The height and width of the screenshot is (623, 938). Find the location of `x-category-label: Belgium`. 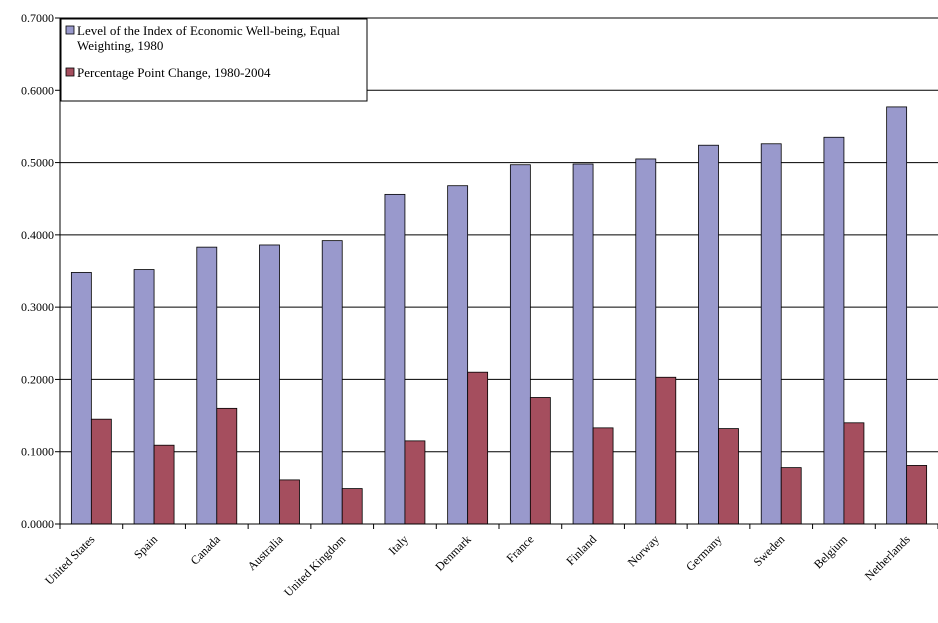

x-category-label: Belgium is located at coordinates (831, 552).